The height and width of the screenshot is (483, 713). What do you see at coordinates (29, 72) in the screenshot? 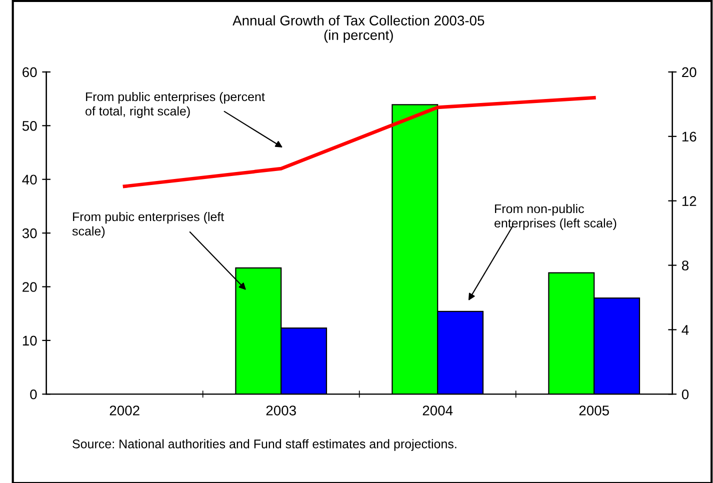
I see `y-tick-label: 60` at bounding box center [29, 72].